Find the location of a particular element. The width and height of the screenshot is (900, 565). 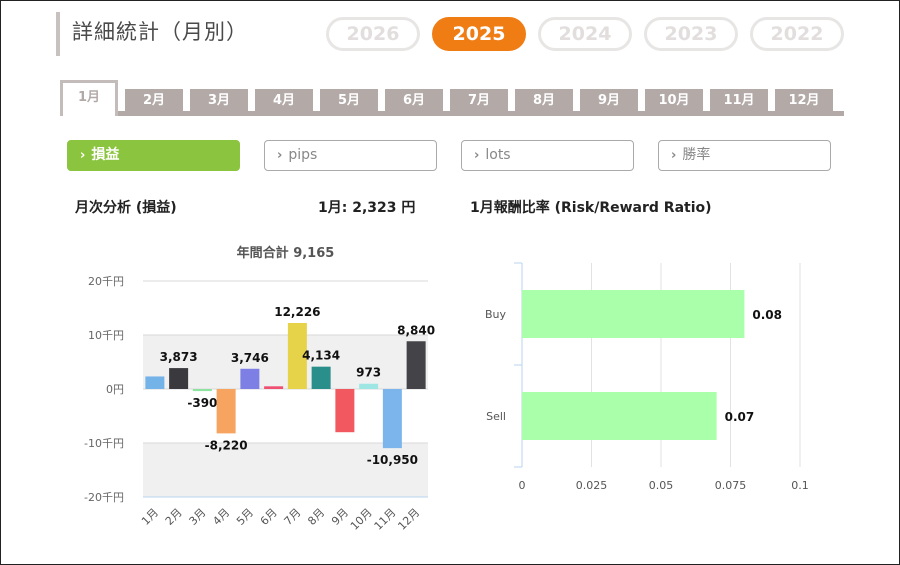

tab-month-12: 12月 is located at coordinates (804, 100).